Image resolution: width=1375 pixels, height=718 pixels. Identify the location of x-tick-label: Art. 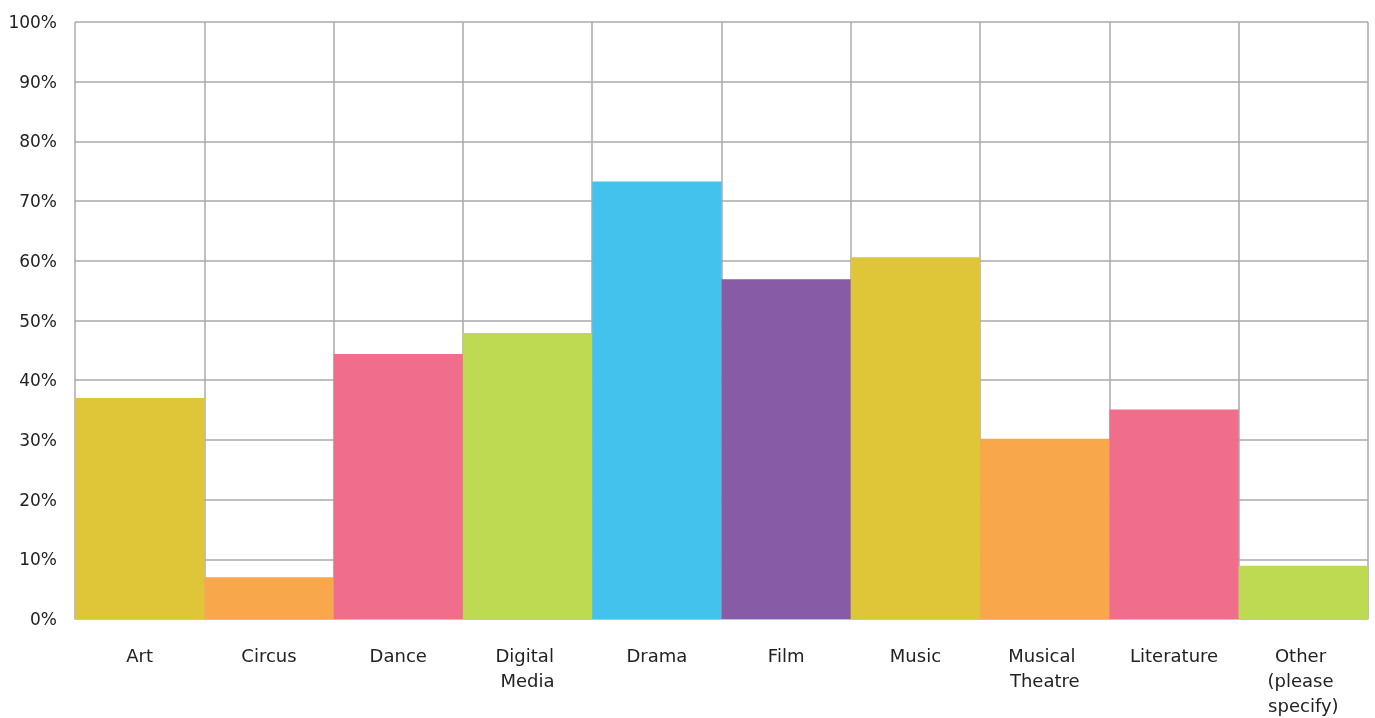
(140, 655).